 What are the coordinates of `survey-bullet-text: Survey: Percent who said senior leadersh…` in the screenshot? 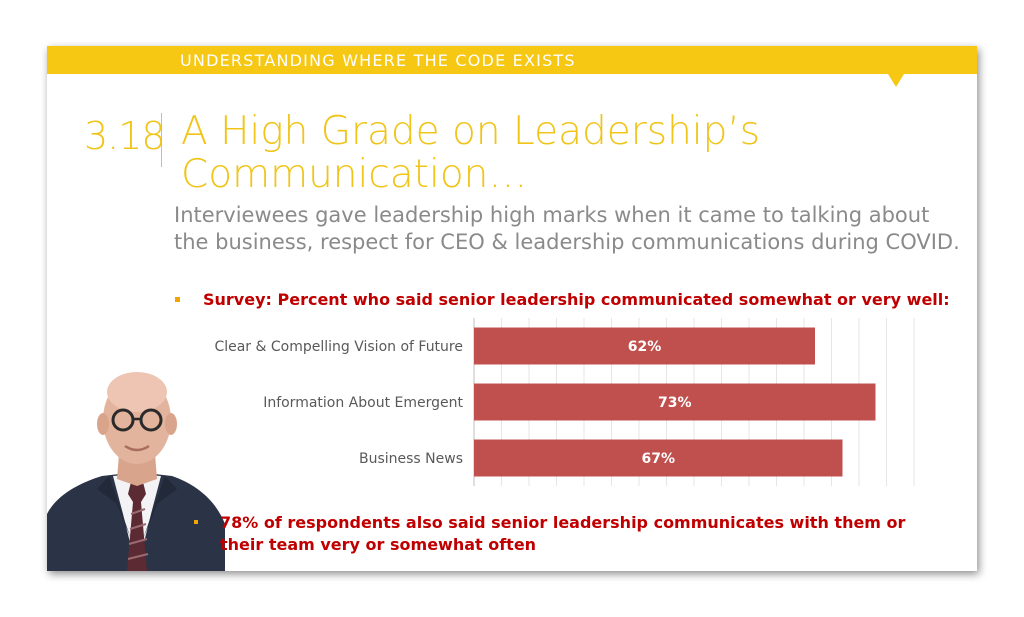 It's located at (576, 299).